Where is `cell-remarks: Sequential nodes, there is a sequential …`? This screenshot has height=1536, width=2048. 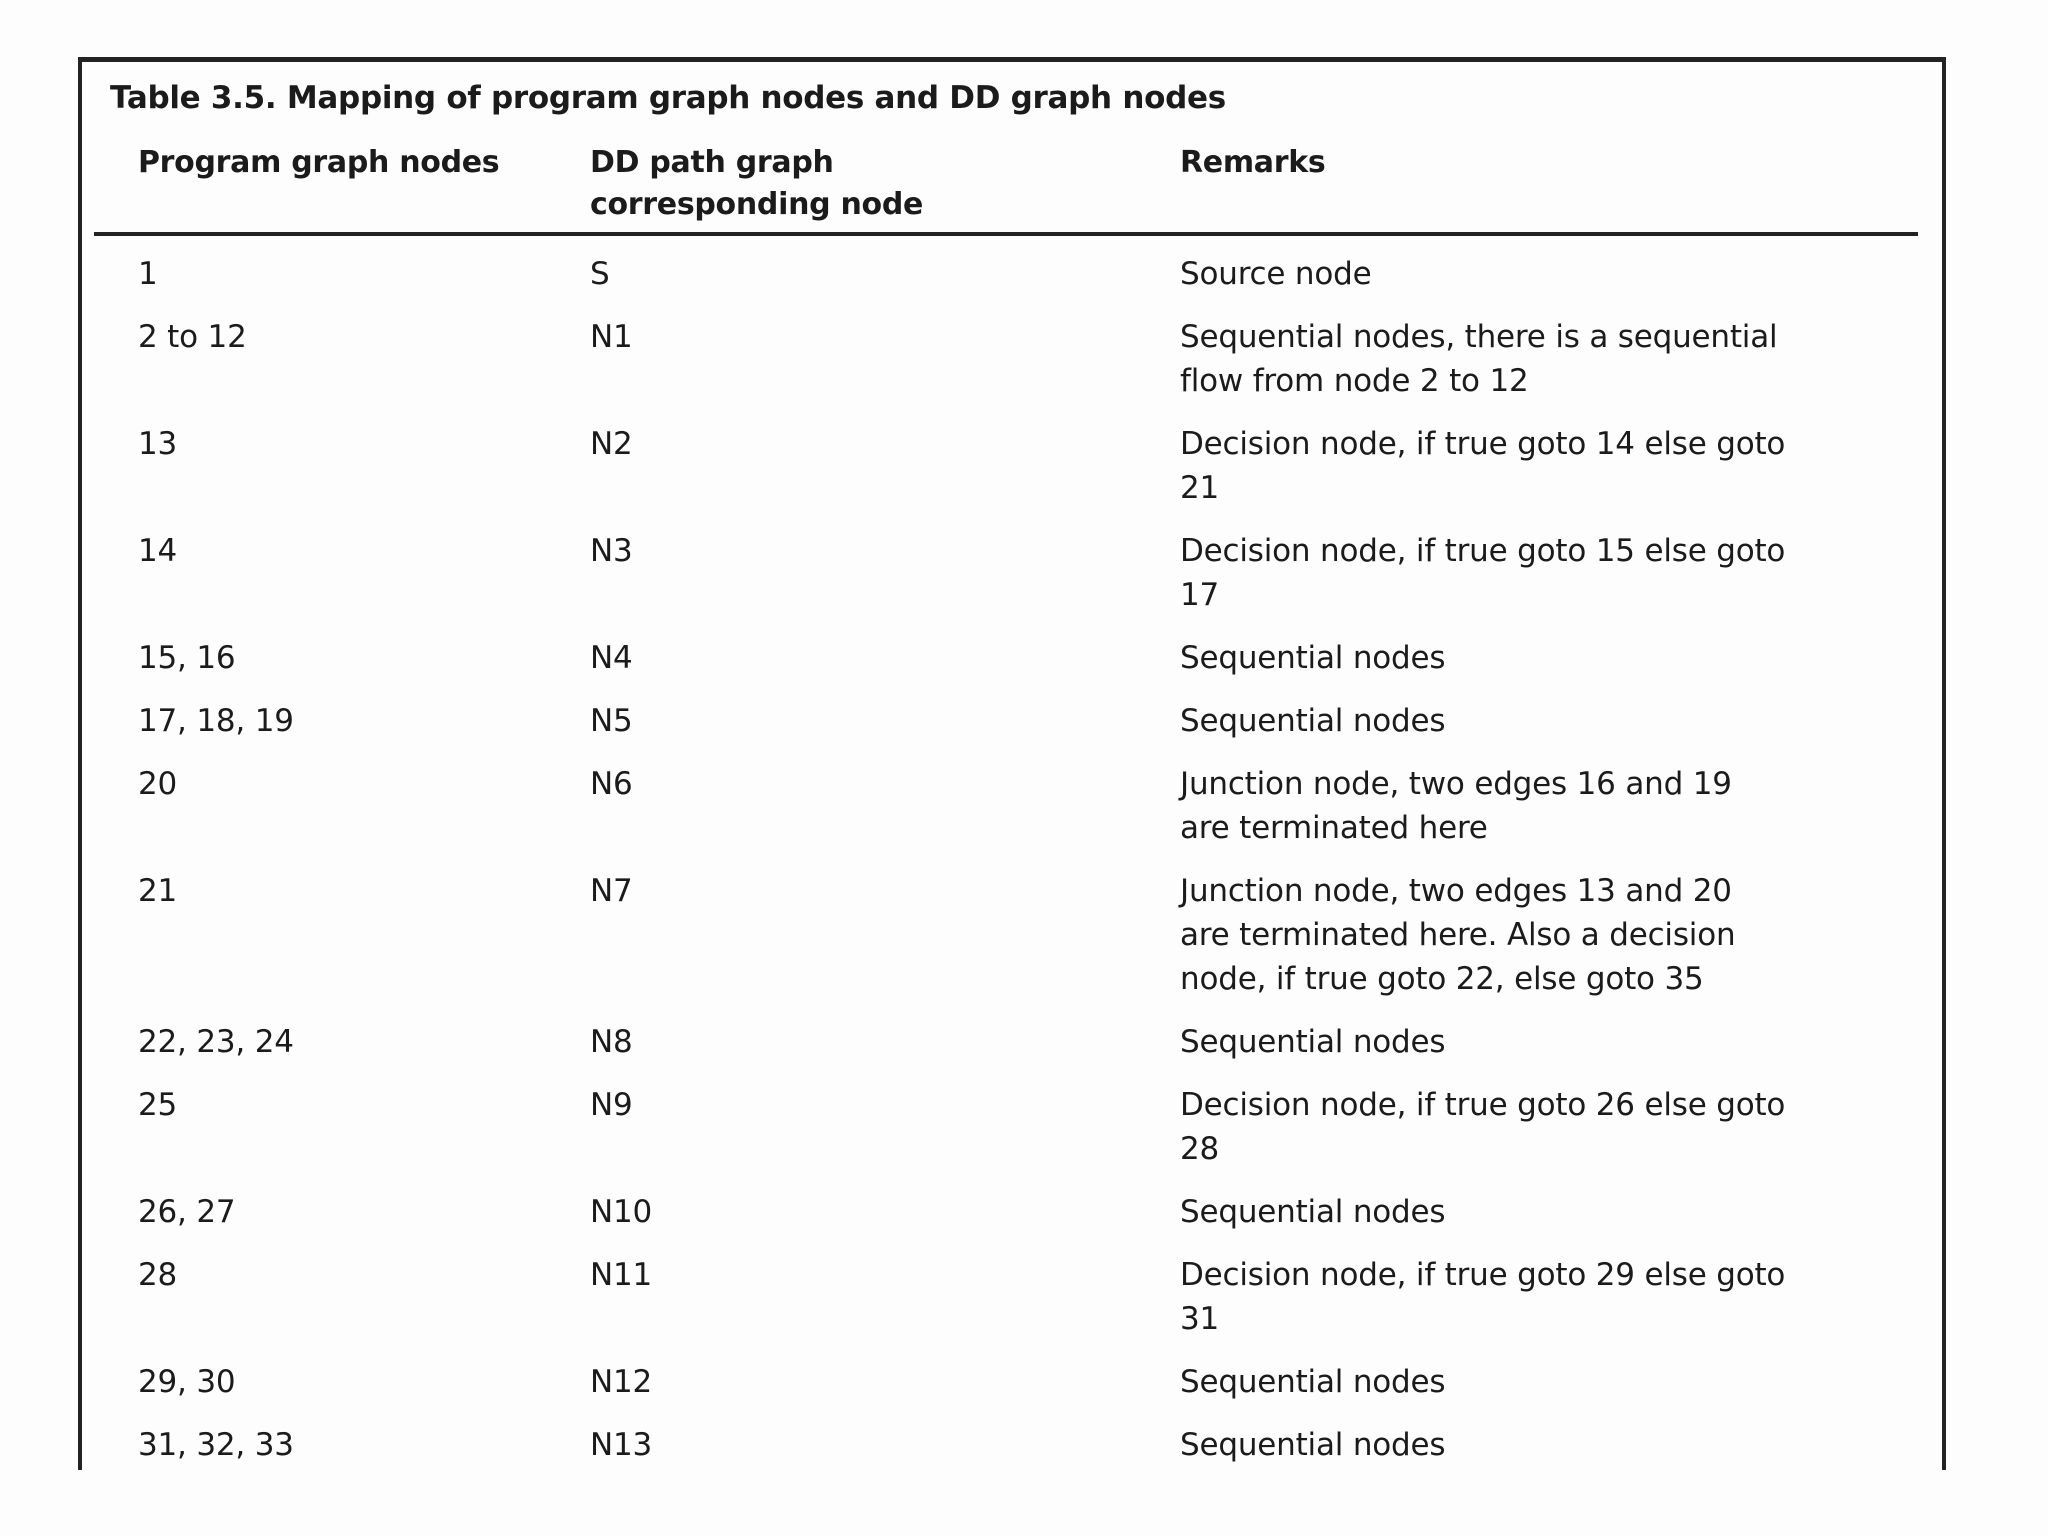
cell-remarks: Sequential nodes, there is a sequential … is located at coordinates (1479, 359).